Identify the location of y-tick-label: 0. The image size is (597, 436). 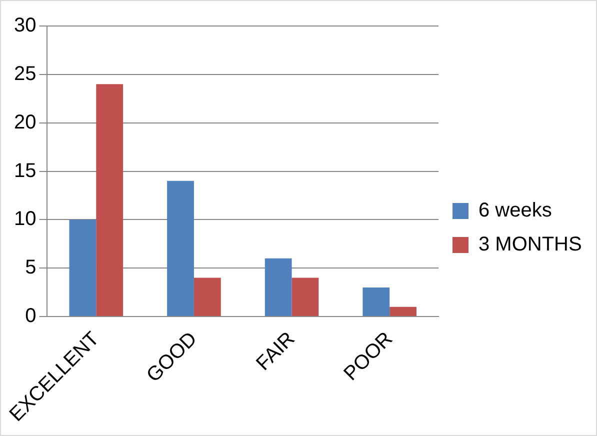
(30, 316).